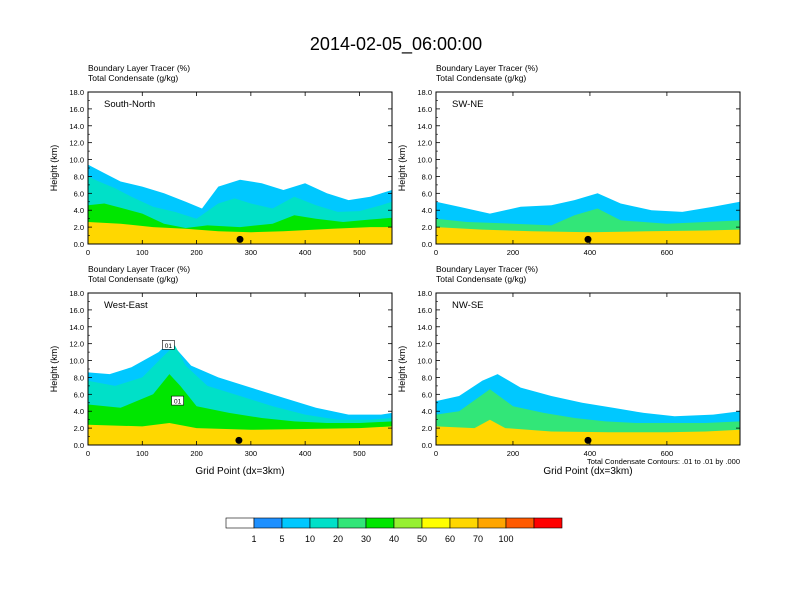 The height and width of the screenshot is (612, 792). Describe the element at coordinates (396, 44) in the screenshot. I see `figure-title: 2014-02-05_06:00:00` at that location.